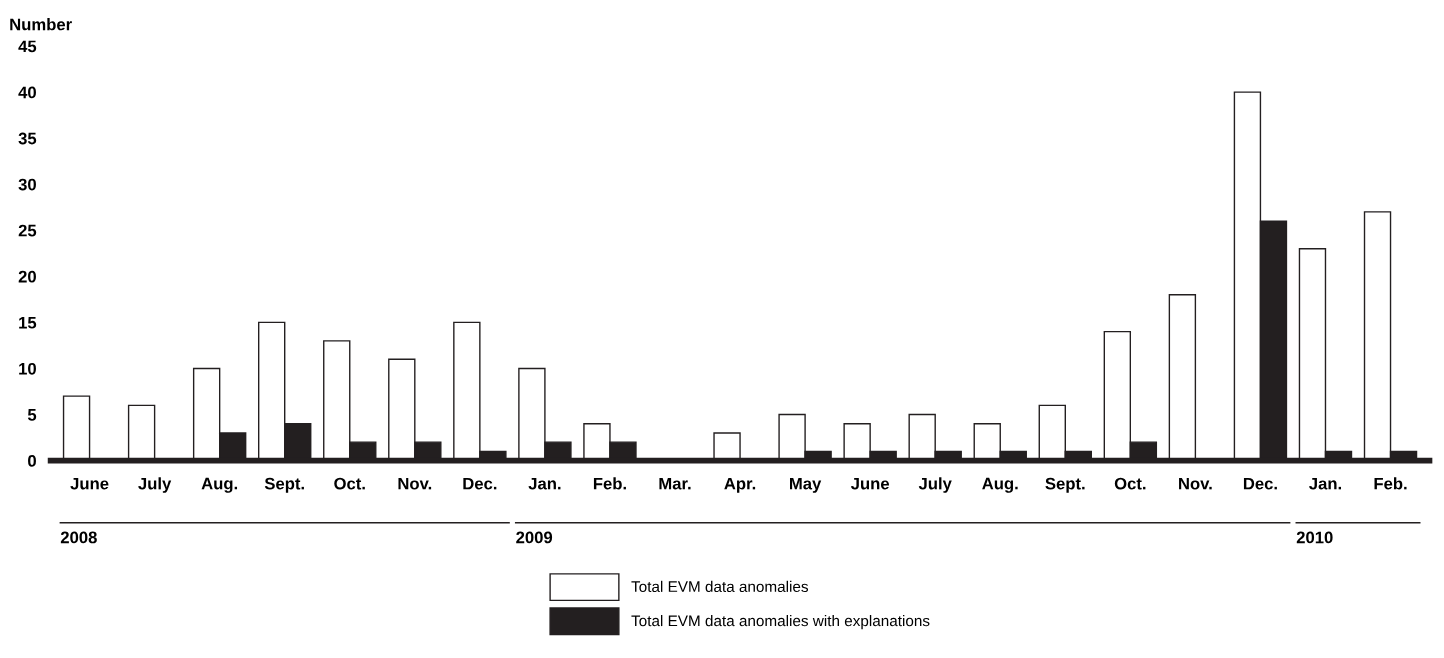 The height and width of the screenshot is (658, 1444). What do you see at coordinates (28, 322) in the screenshot?
I see `y-tick-label: 15` at bounding box center [28, 322].